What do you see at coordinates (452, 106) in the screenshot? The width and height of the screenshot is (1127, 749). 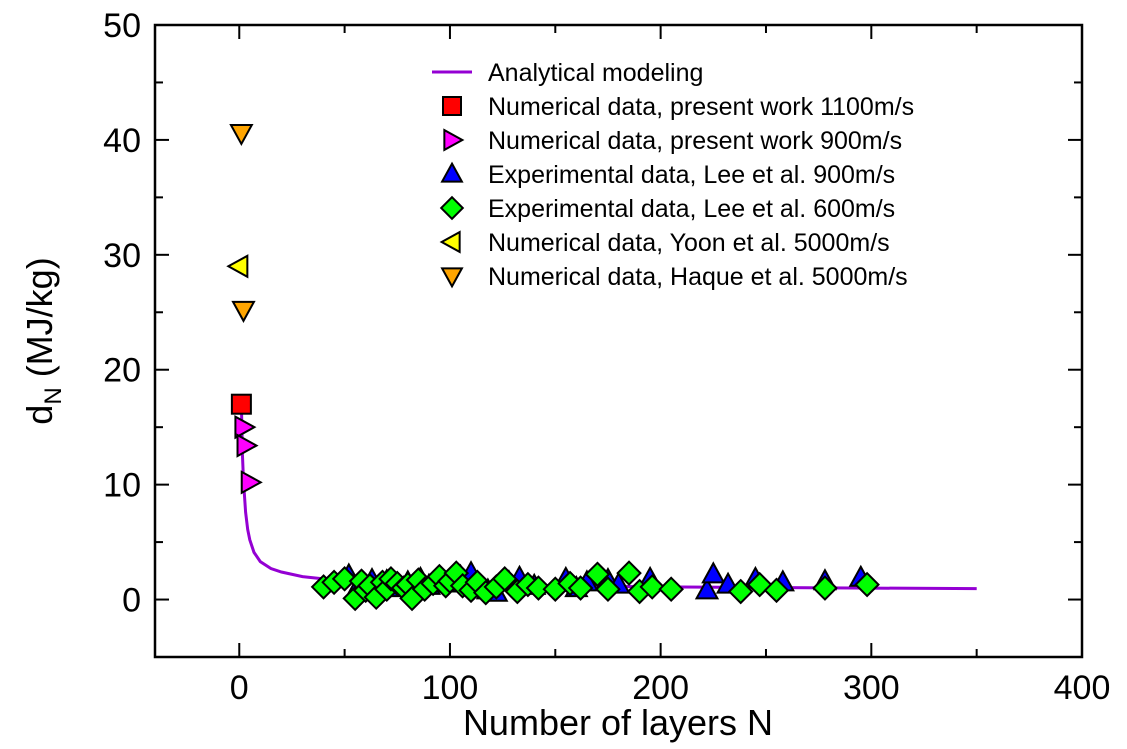 I see `legend-swatch-square` at bounding box center [452, 106].